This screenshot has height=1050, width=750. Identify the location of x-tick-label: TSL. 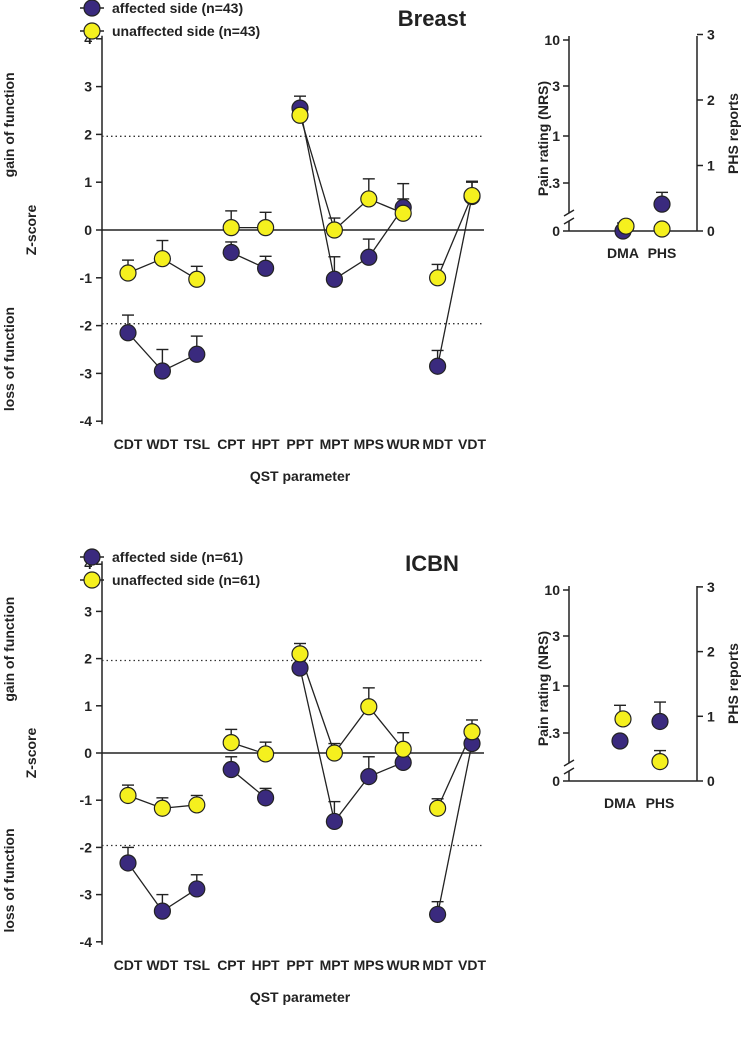
(197, 965).